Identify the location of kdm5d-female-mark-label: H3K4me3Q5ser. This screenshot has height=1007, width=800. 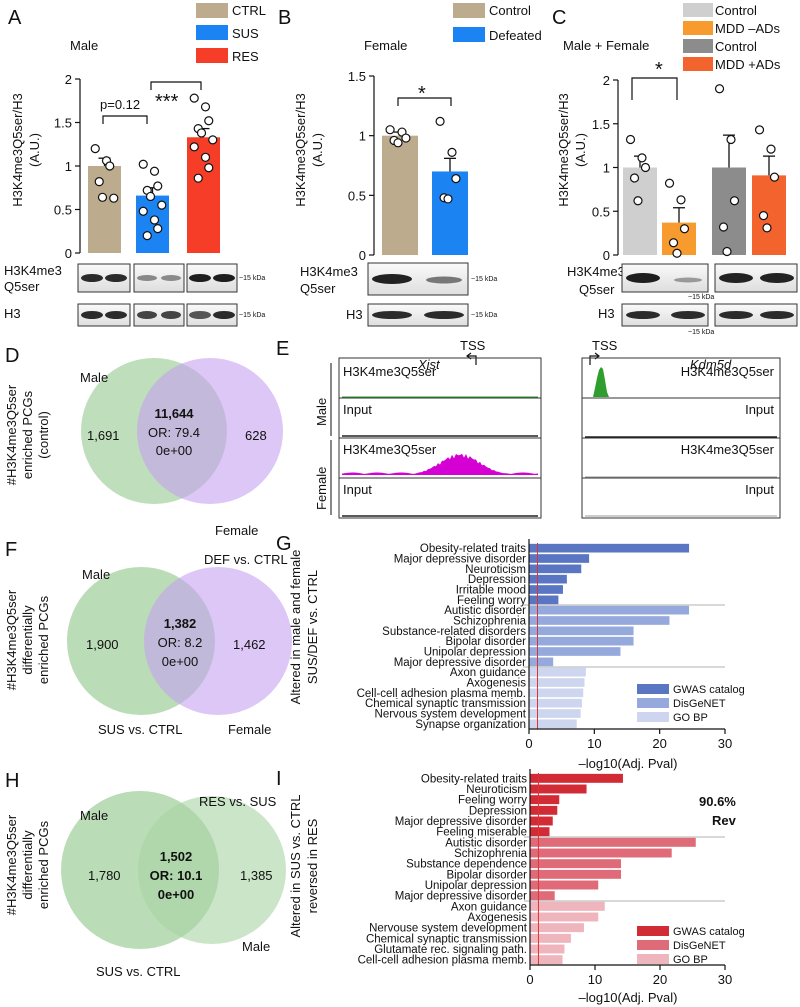
(728, 449).